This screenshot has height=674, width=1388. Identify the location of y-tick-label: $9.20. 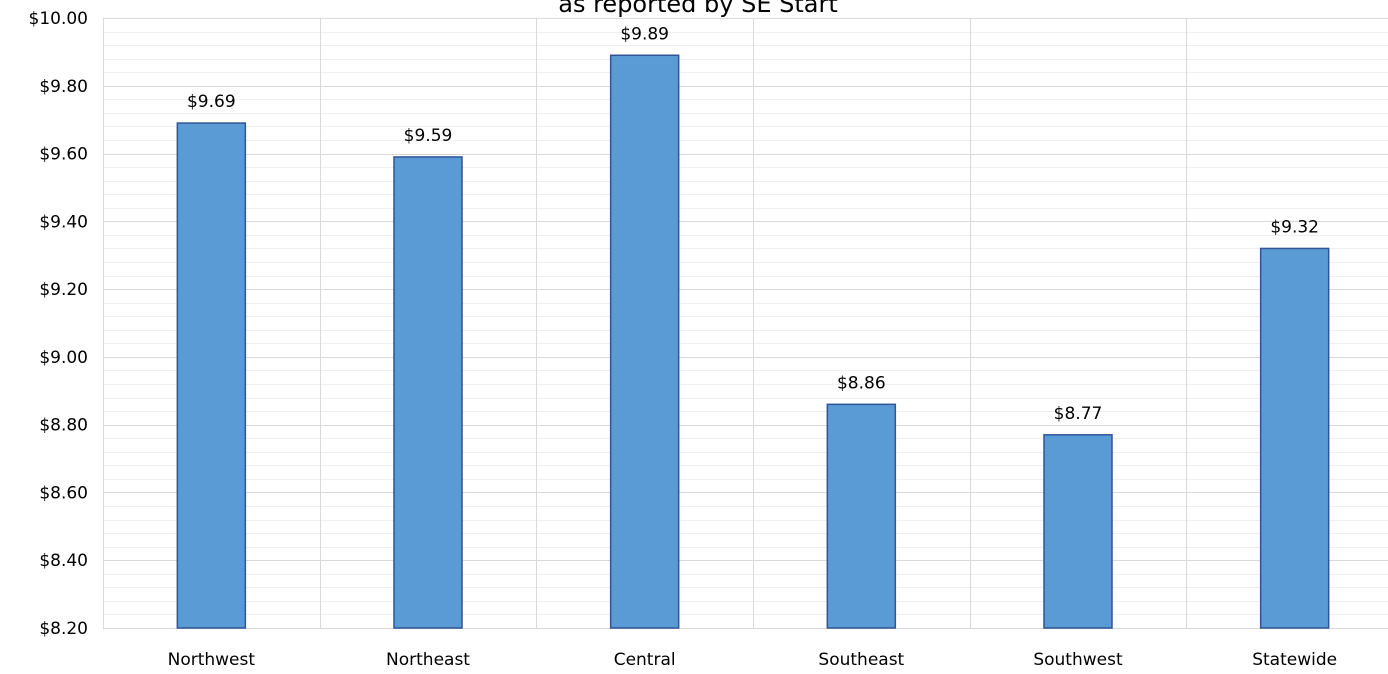
(63, 290).